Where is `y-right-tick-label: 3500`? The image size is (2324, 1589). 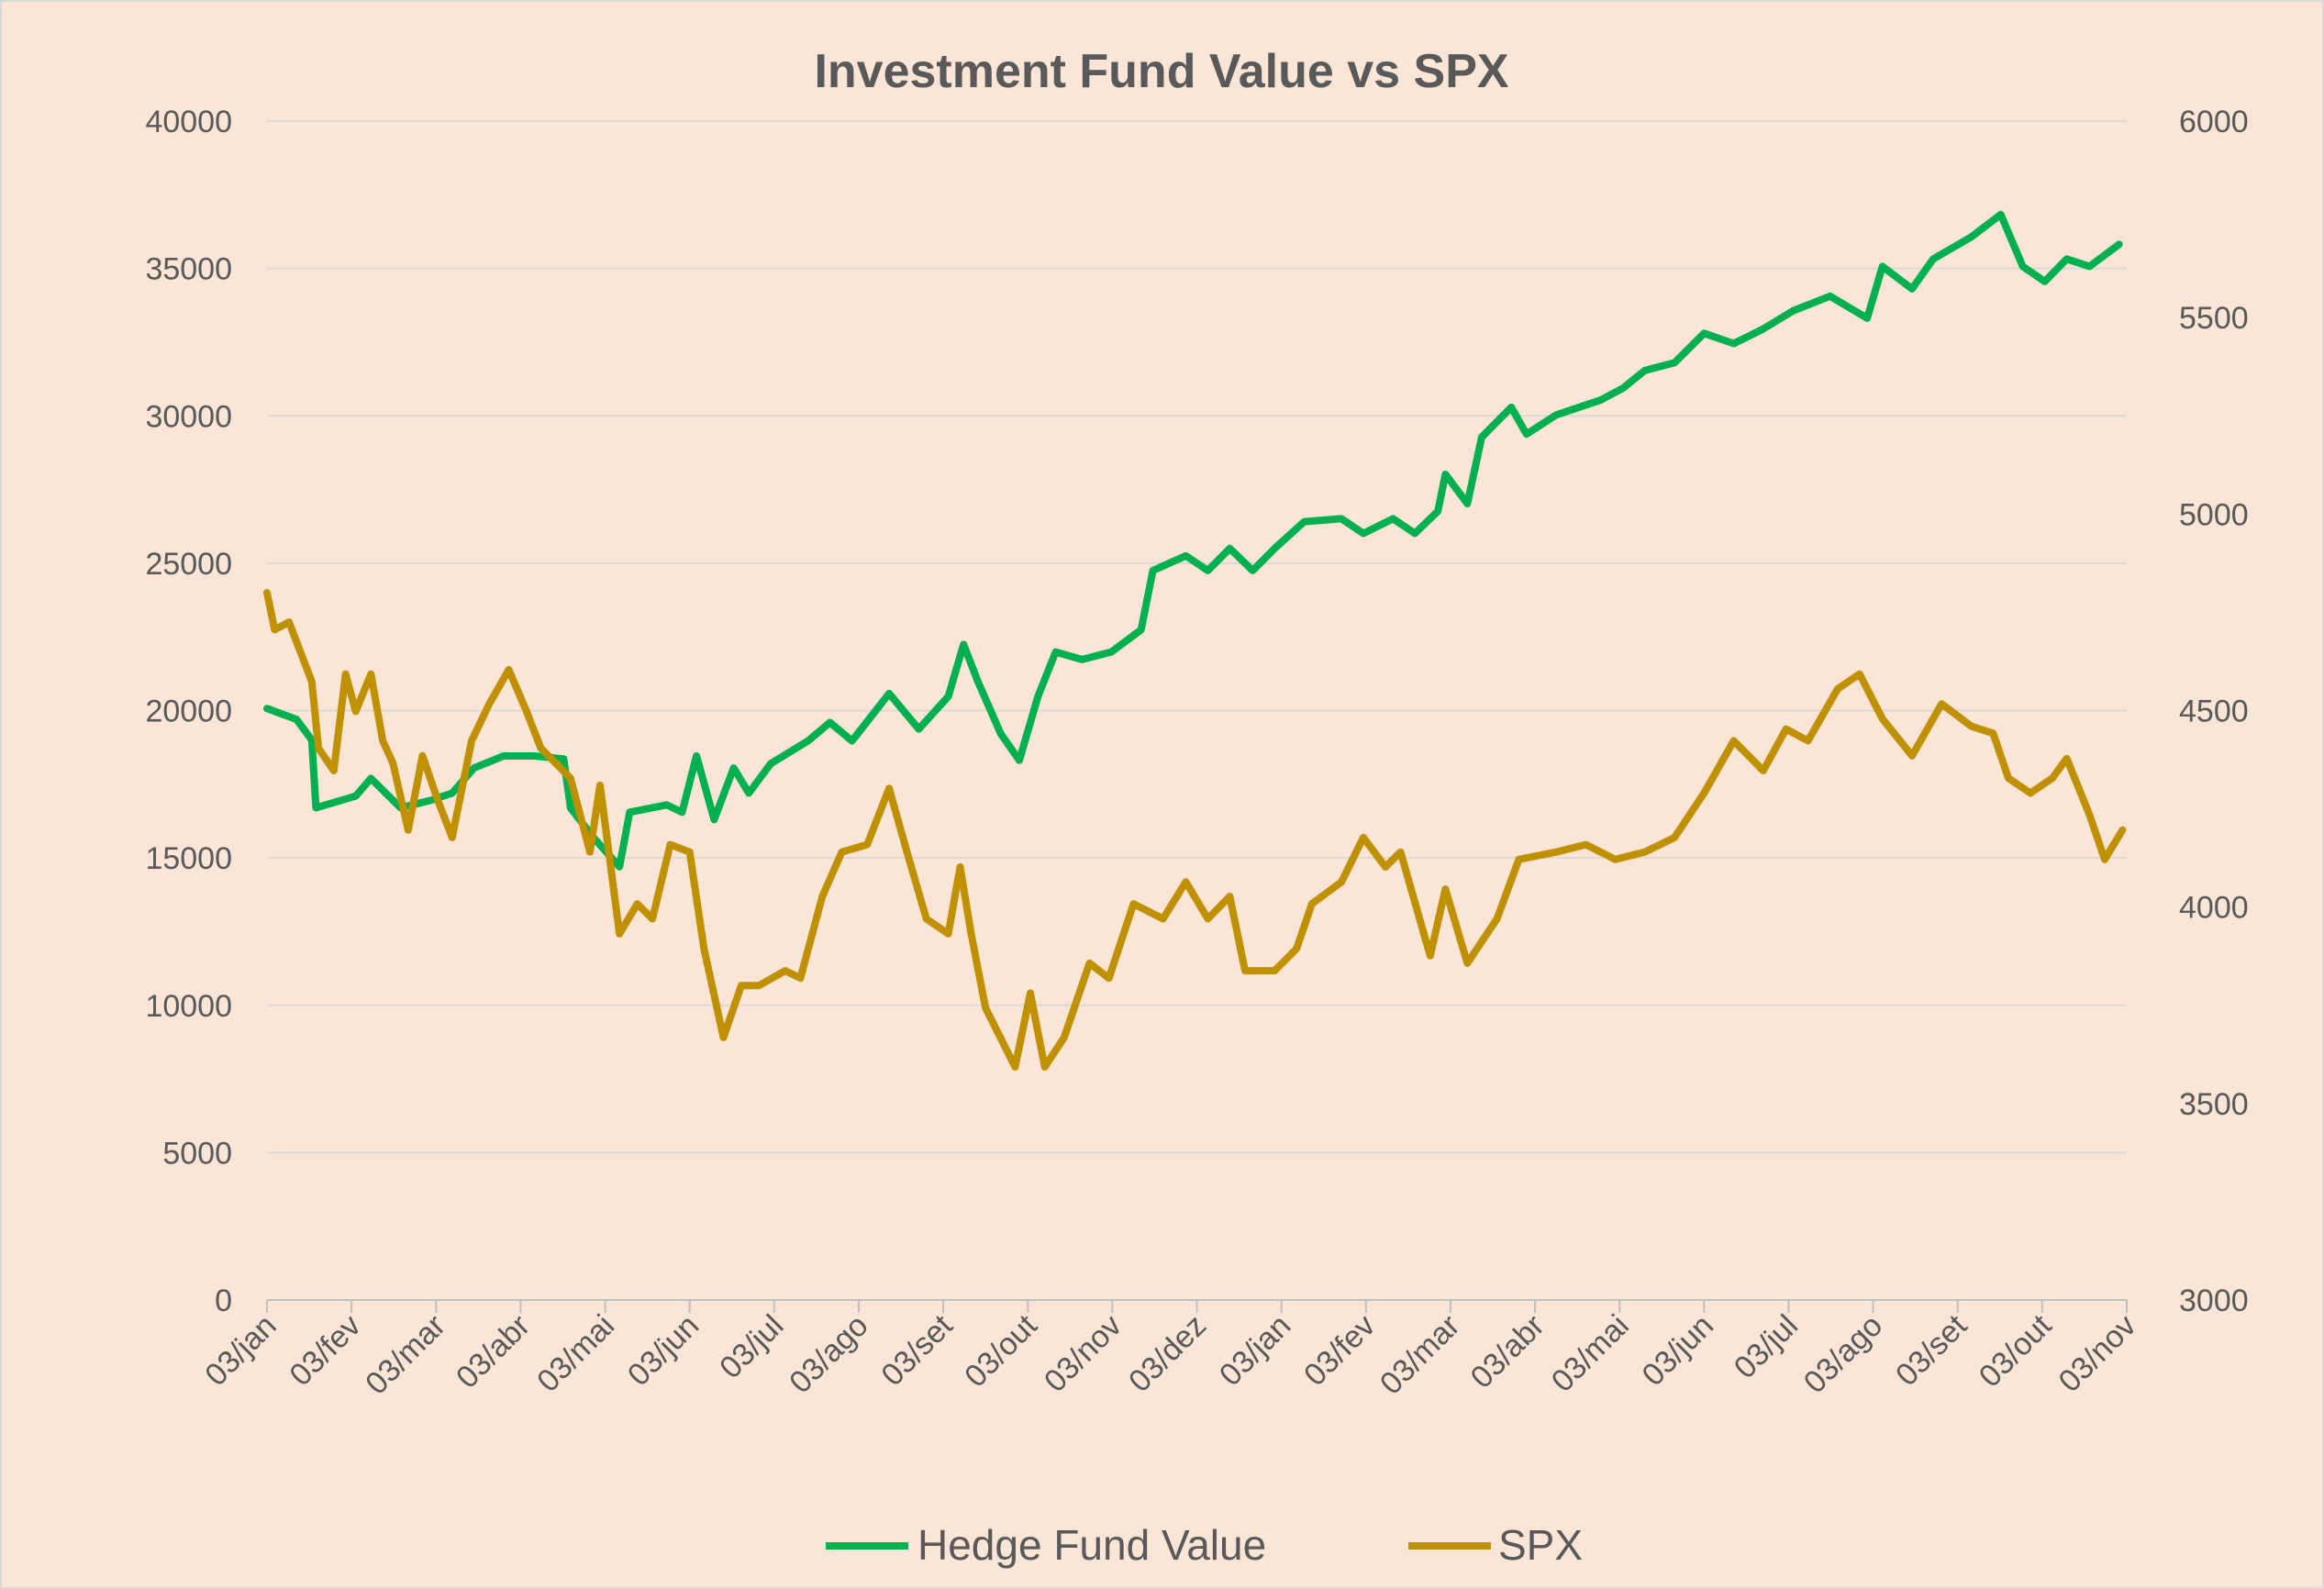 y-right-tick-label: 3500 is located at coordinates (2214, 1104).